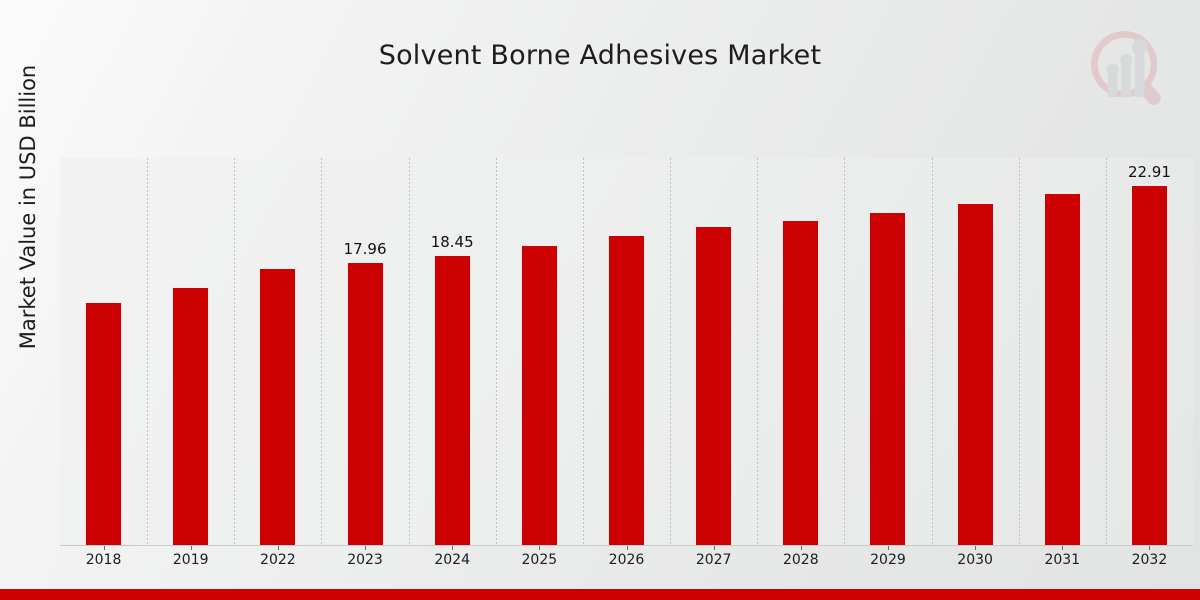  I want to click on x-tick-label-2028: 2028, so click(800, 560).